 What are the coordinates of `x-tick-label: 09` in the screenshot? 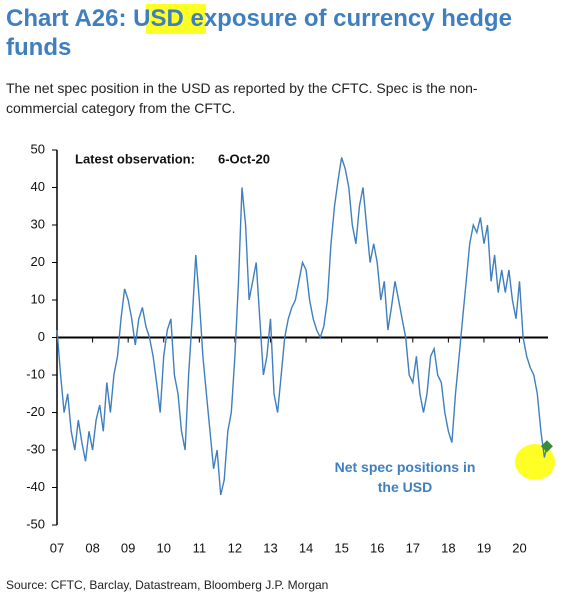 It's located at (128, 547).